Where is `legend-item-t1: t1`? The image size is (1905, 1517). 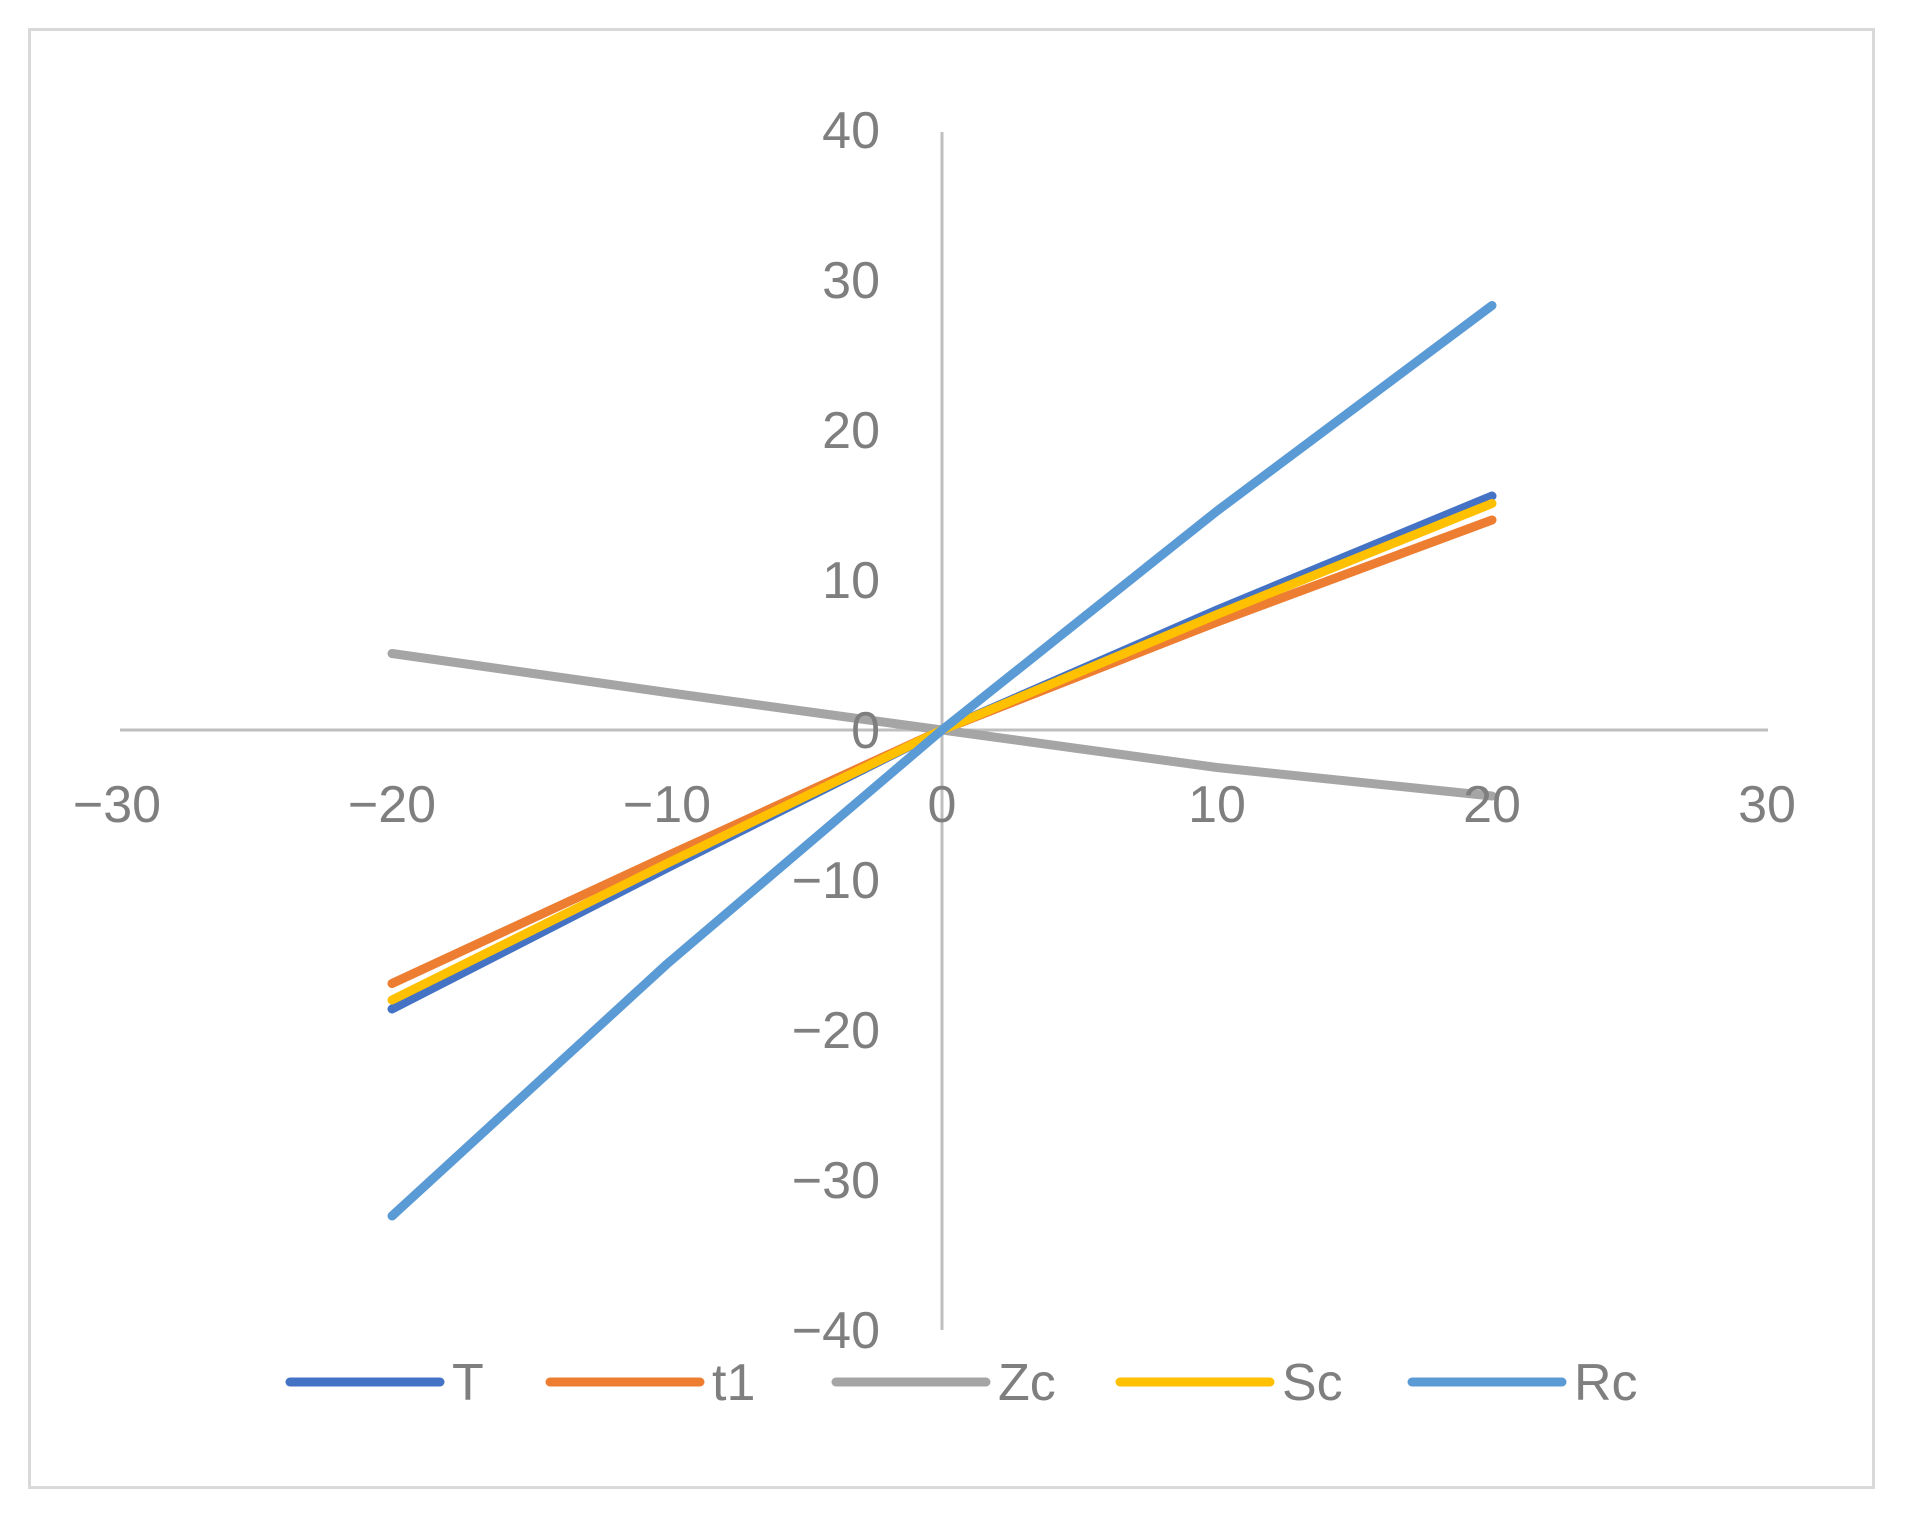 legend-item-t1: t1 is located at coordinates (650, 1383).